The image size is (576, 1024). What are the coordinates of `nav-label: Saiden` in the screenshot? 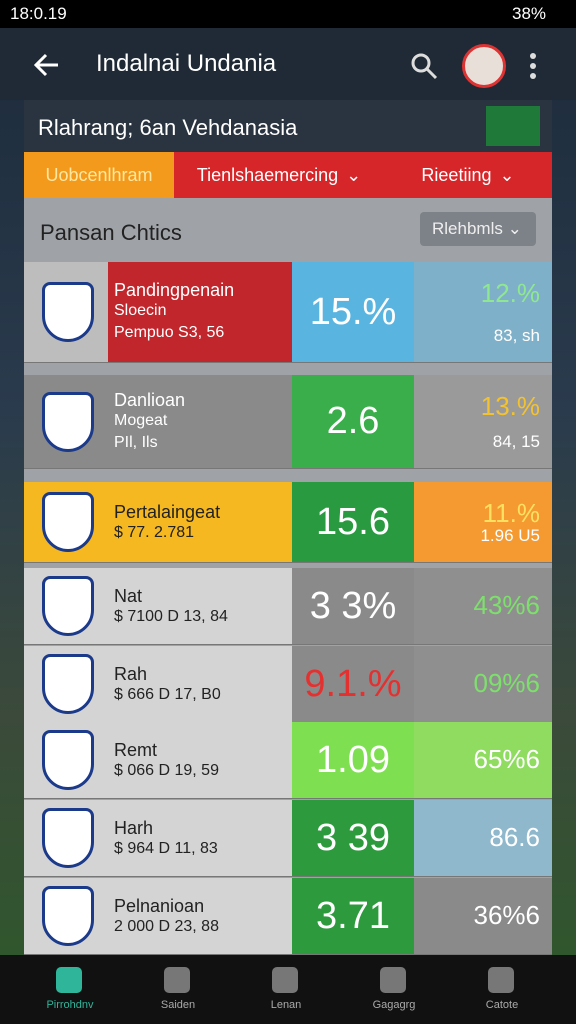 It's located at (178, 1005).